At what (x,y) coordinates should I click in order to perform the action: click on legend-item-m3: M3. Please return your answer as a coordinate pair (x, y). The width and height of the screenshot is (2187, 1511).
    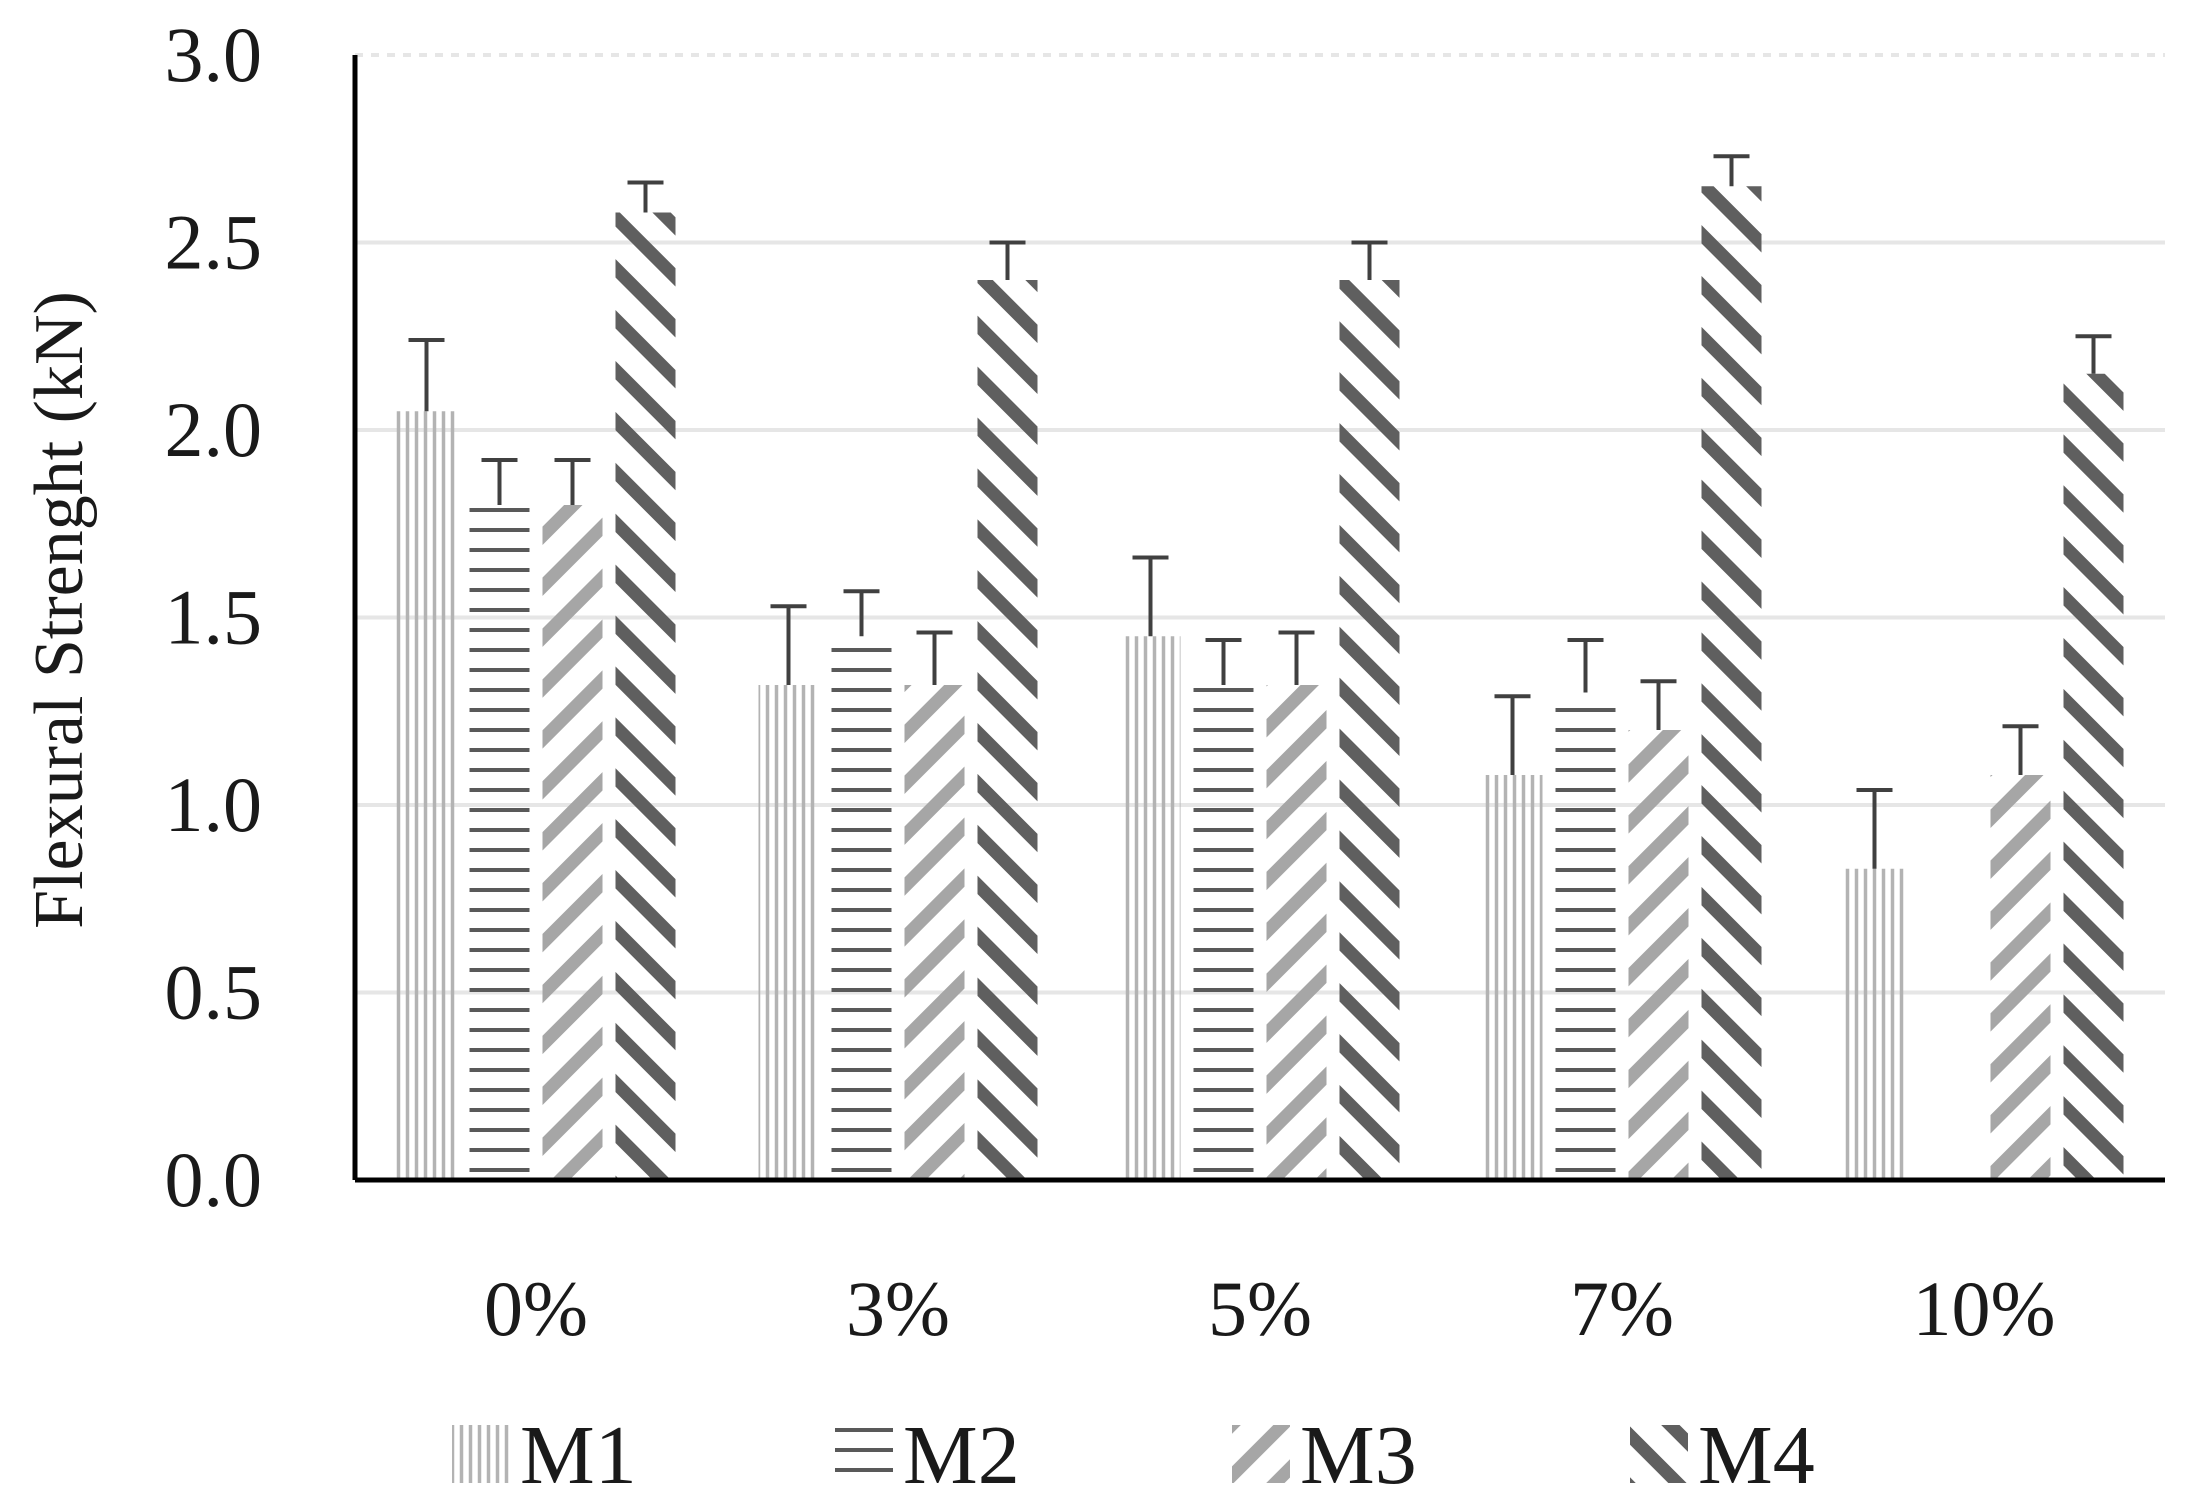
    Looking at the image, I should click on (1324, 1455).